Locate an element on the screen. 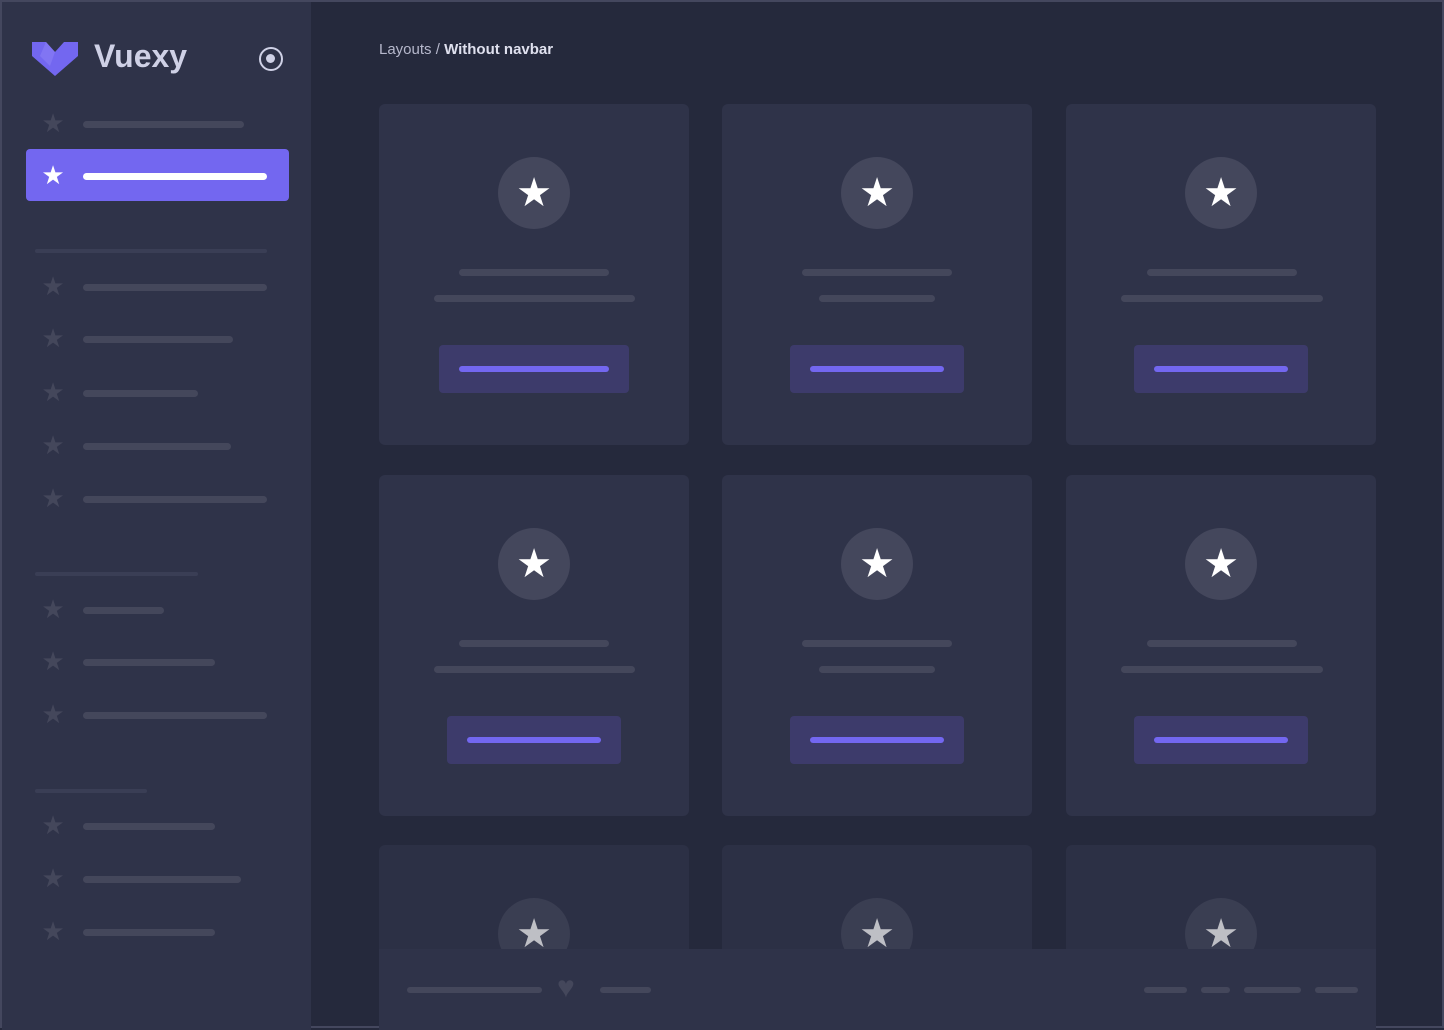  breadcrumb-parent: Layouts is located at coordinates (405, 49).